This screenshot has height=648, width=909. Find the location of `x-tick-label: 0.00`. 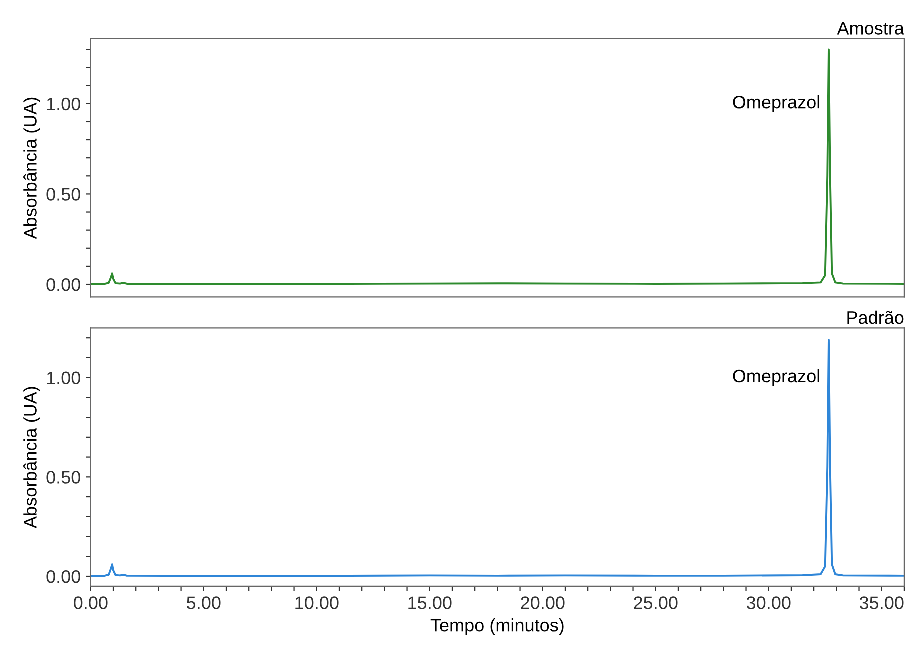

x-tick-label: 0.00 is located at coordinates (91, 603).